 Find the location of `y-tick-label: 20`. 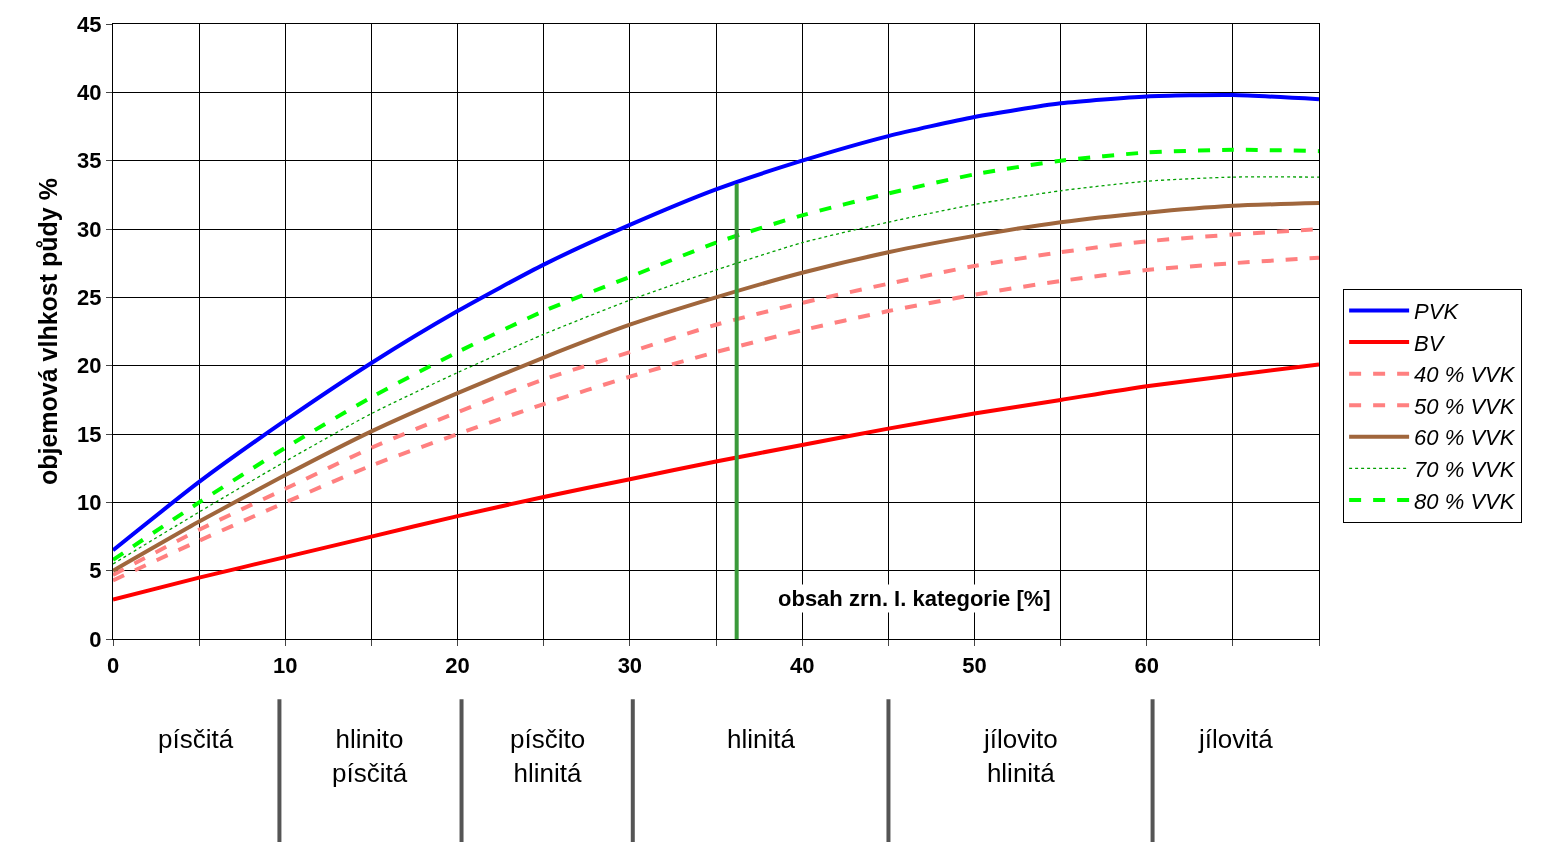

y-tick-label: 20 is located at coordinates (89, 366).